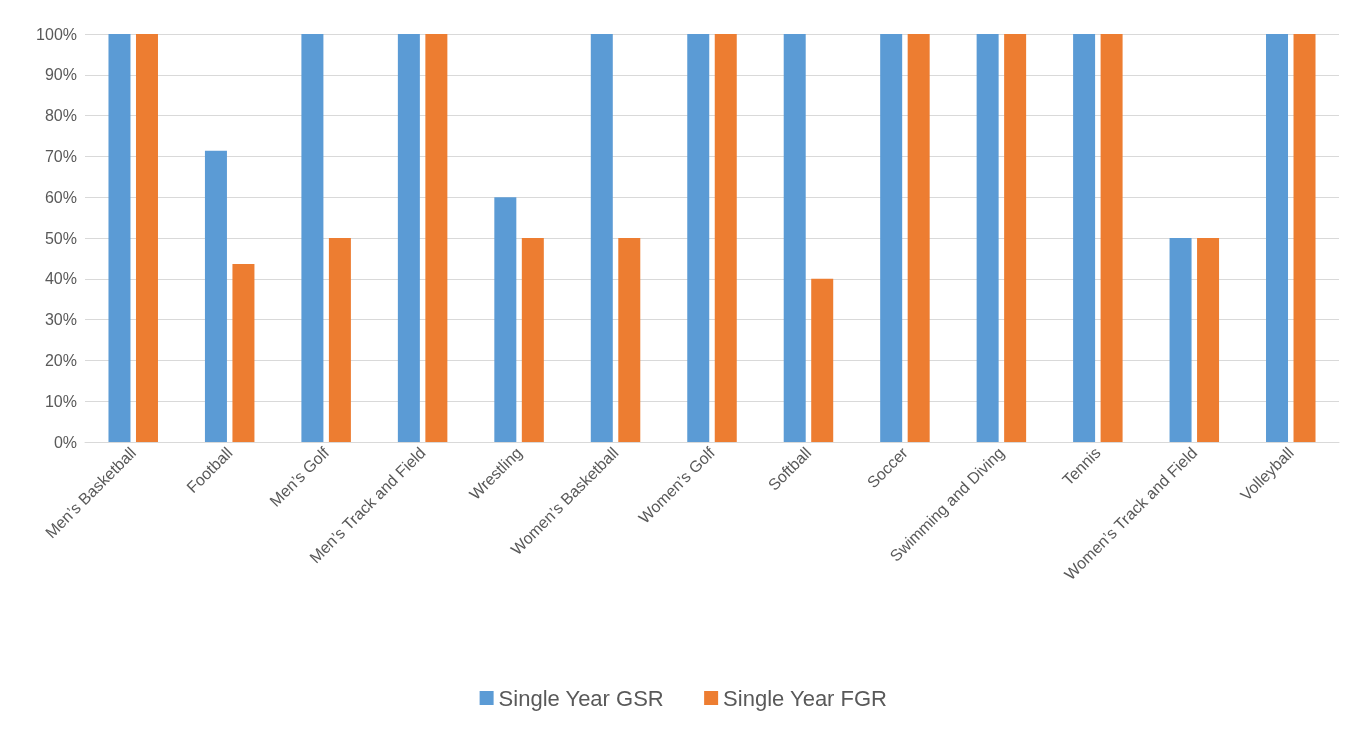 This screenshot has height=736, width=1367. Describe the element at coordinates (60, 360) in the screenshot. I see `y-tick-label: 20%` at that location.